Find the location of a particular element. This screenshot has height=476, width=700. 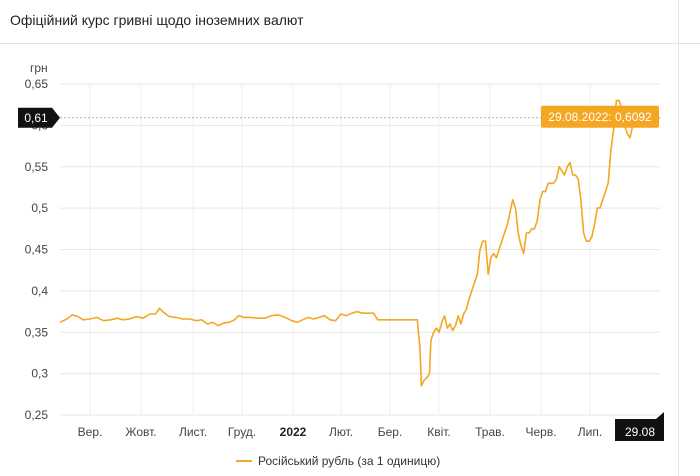

y-axis: 0,250,30,350,40,450,50,550,60,65 is located at coordinates (37, 249).